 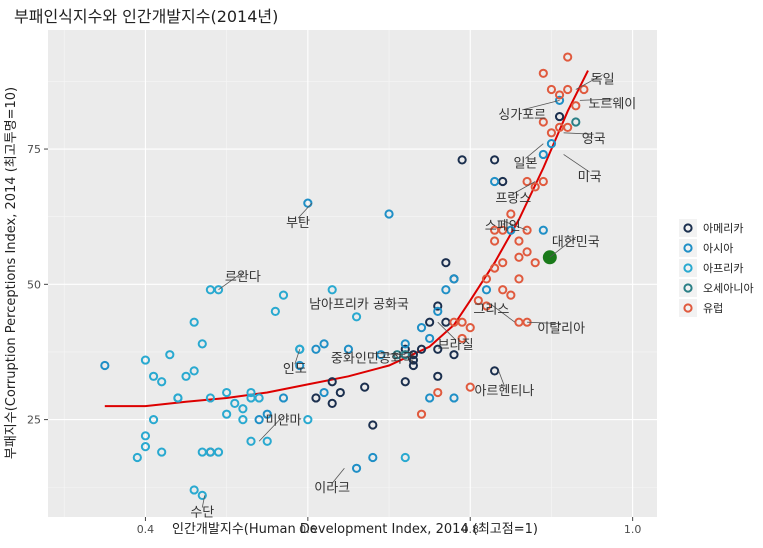 I want to click on legend-label: 아시아, so click(x=718, y=248).